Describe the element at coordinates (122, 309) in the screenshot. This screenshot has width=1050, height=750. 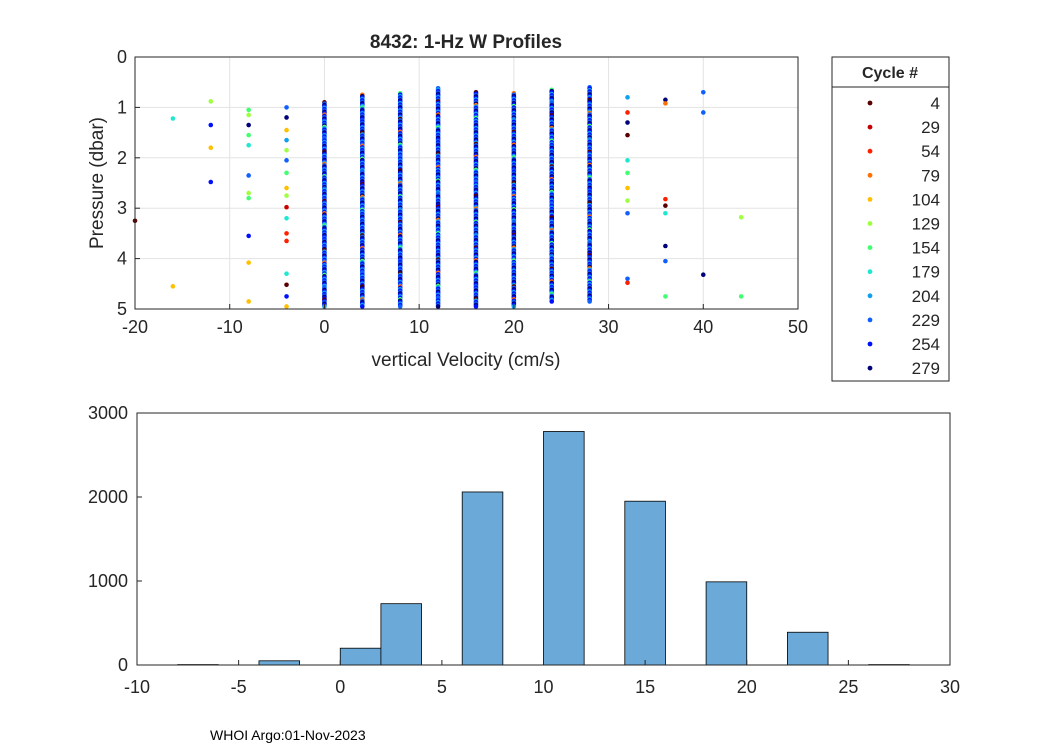
I see `scatter-y-tick-label: 5` at that location.